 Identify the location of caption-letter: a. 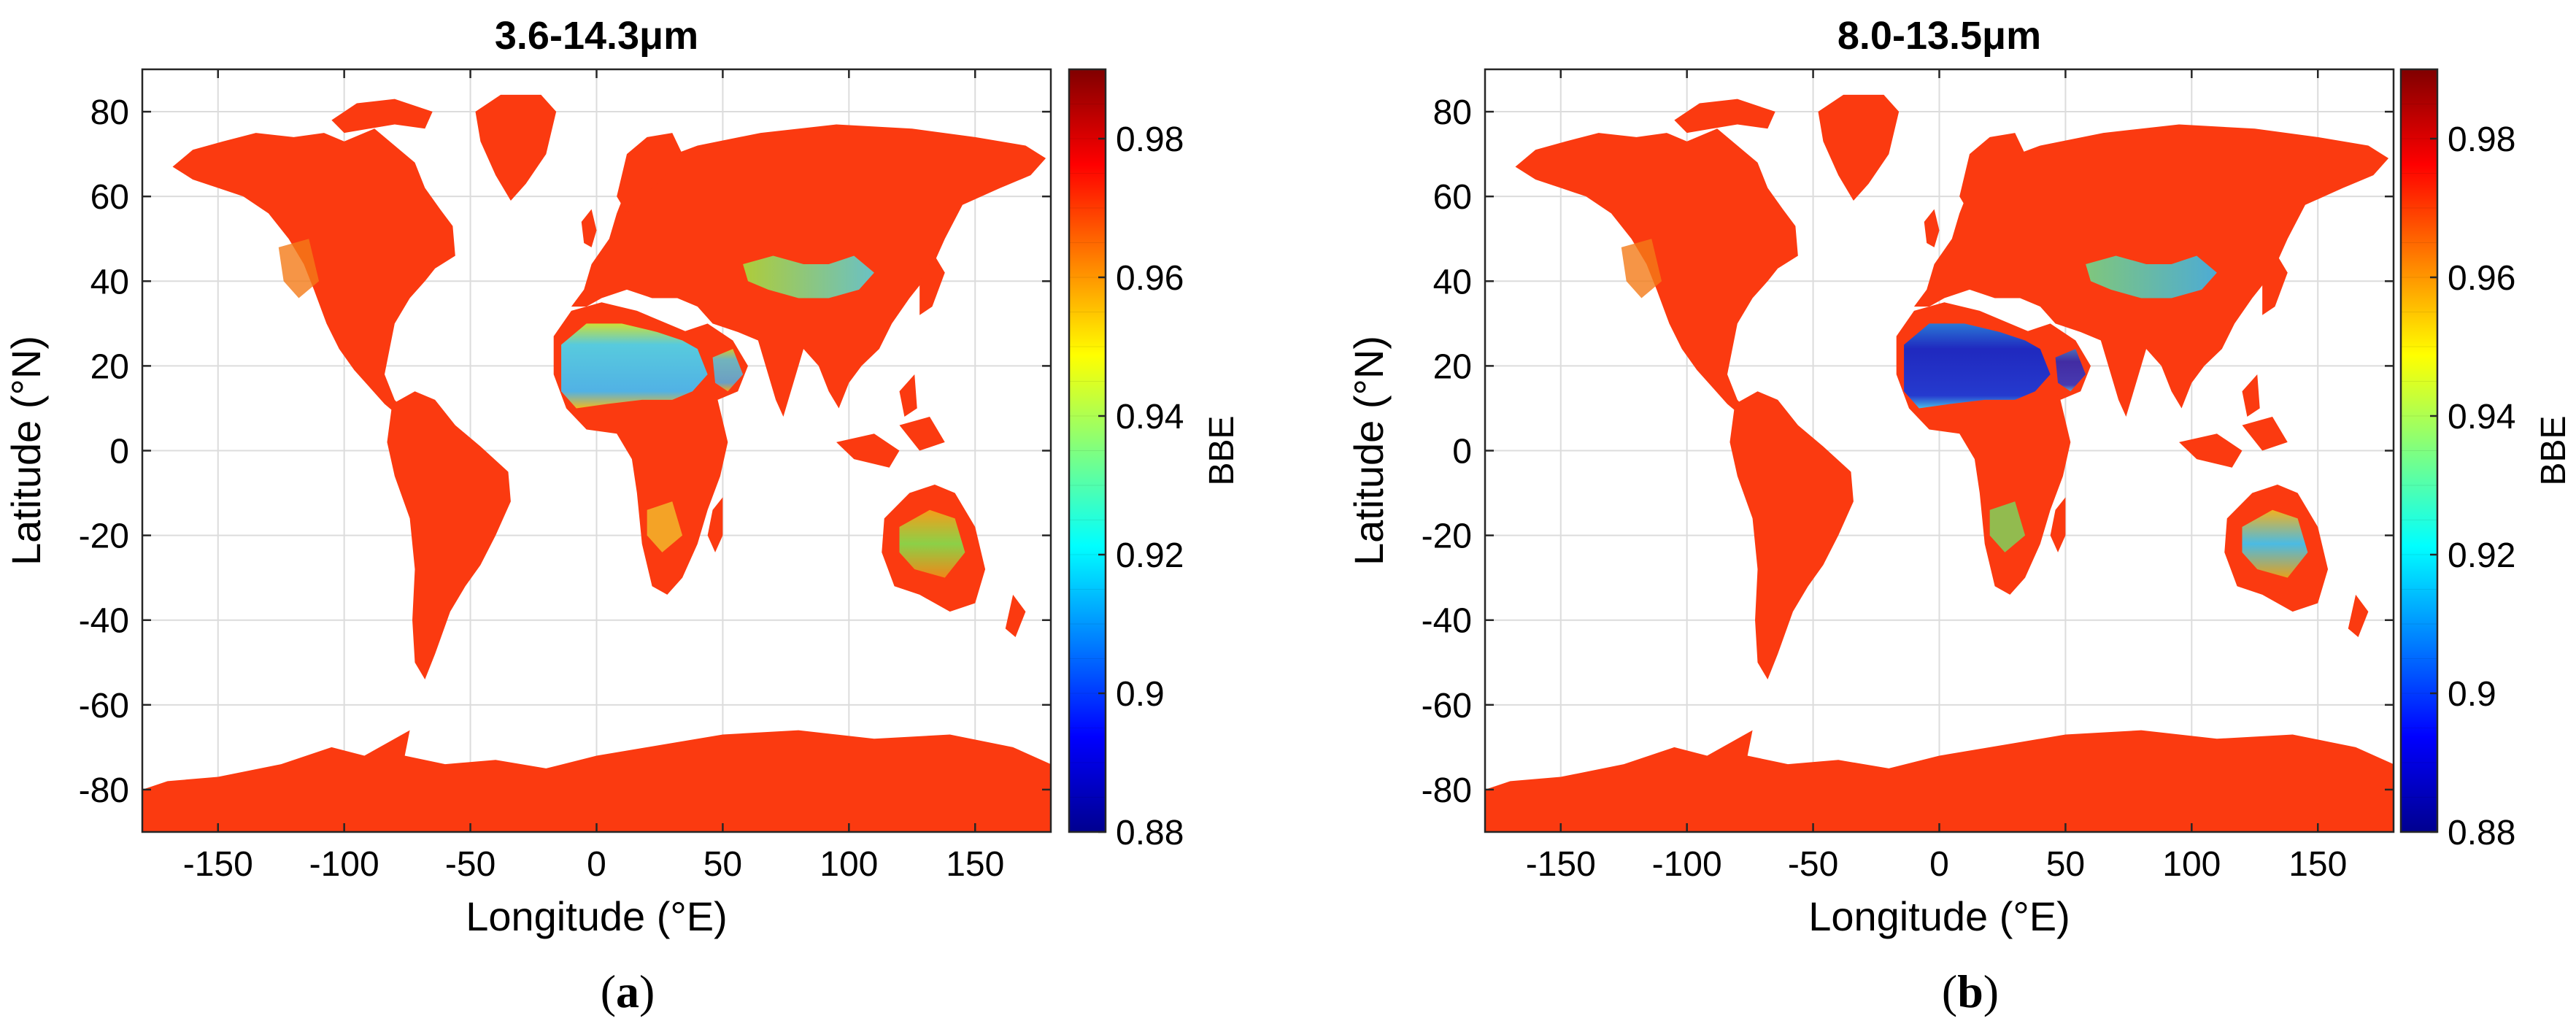
(627, 991).